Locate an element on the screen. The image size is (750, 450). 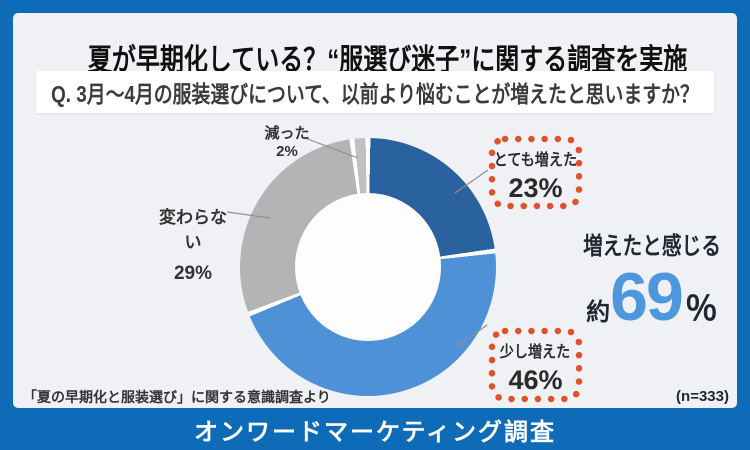
label-decreased: 減った 2% is located at coordinates (287, 143).